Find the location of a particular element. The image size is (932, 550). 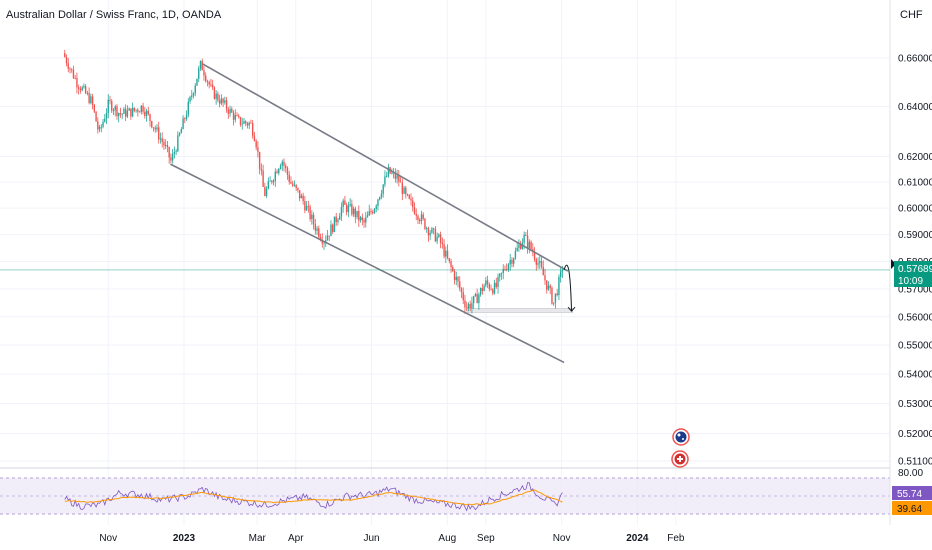

price-tick-label: 0.61000 is located at coordinates (915, 183).